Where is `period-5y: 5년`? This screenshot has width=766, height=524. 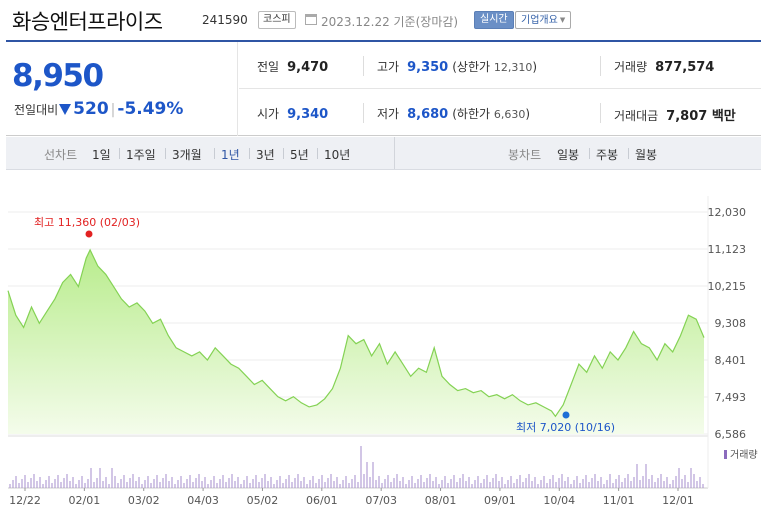 period-5y: 5년 is located at coordinates (299, 155).